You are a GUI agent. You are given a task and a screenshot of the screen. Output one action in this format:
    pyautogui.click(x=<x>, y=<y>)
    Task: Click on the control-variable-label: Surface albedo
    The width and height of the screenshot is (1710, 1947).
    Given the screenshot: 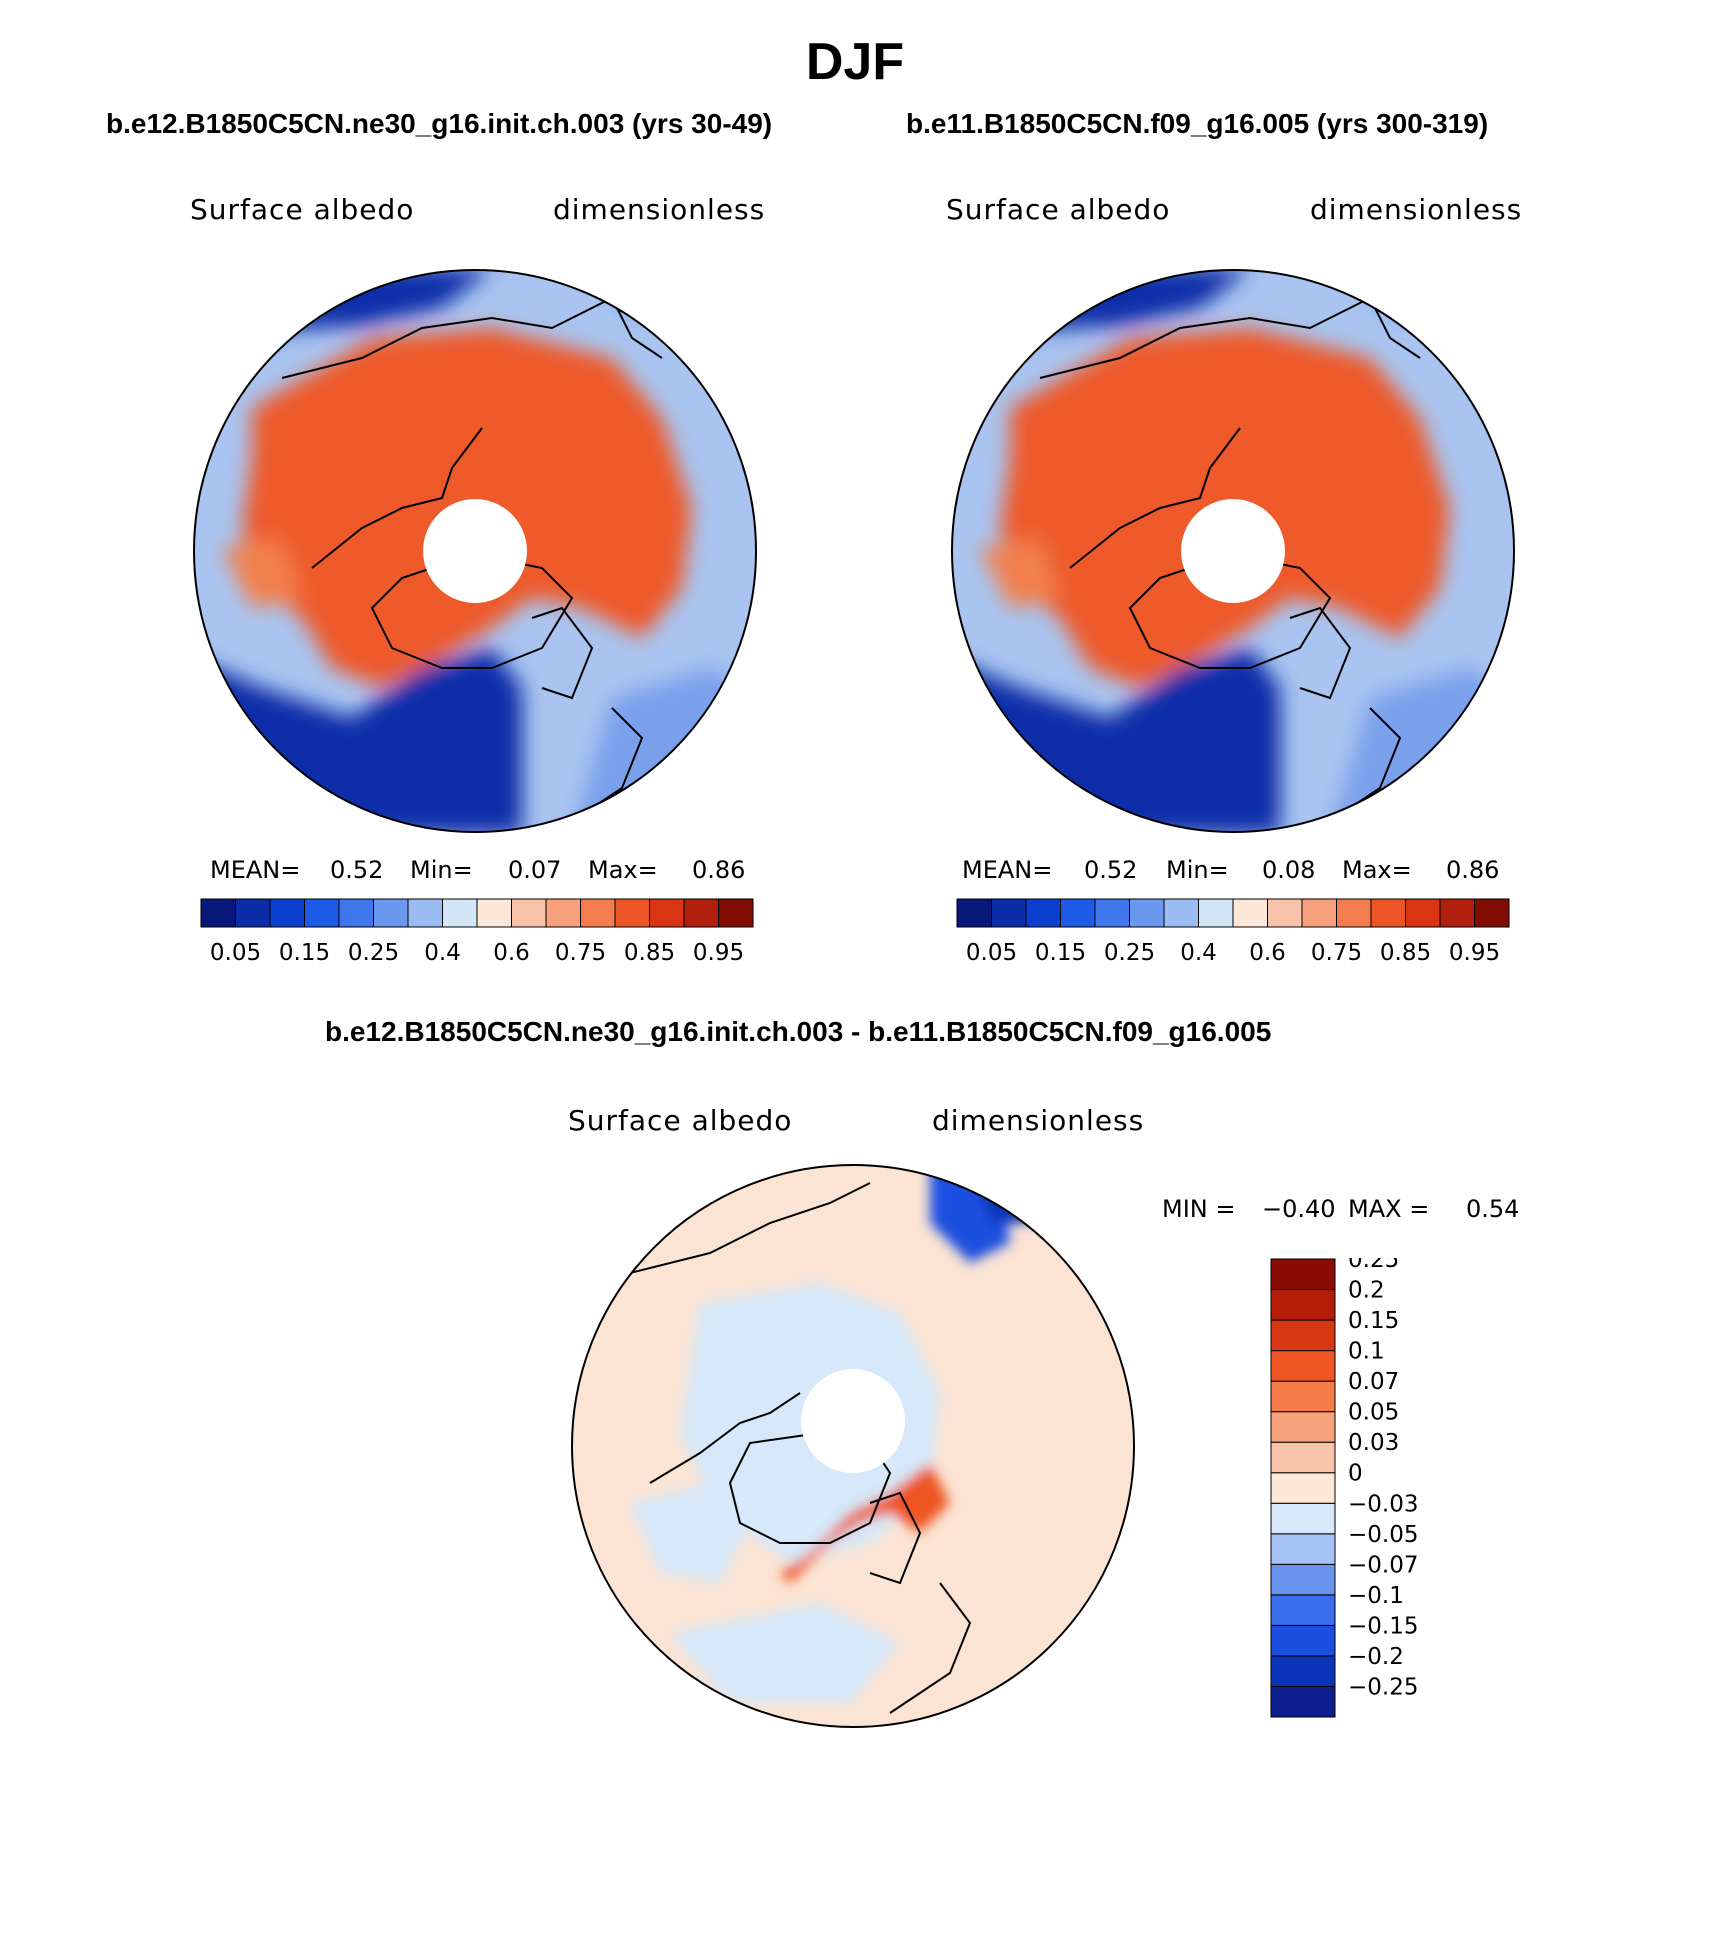 What is the action you would take?
    pyautogui.click(x=1058, y=209)
    